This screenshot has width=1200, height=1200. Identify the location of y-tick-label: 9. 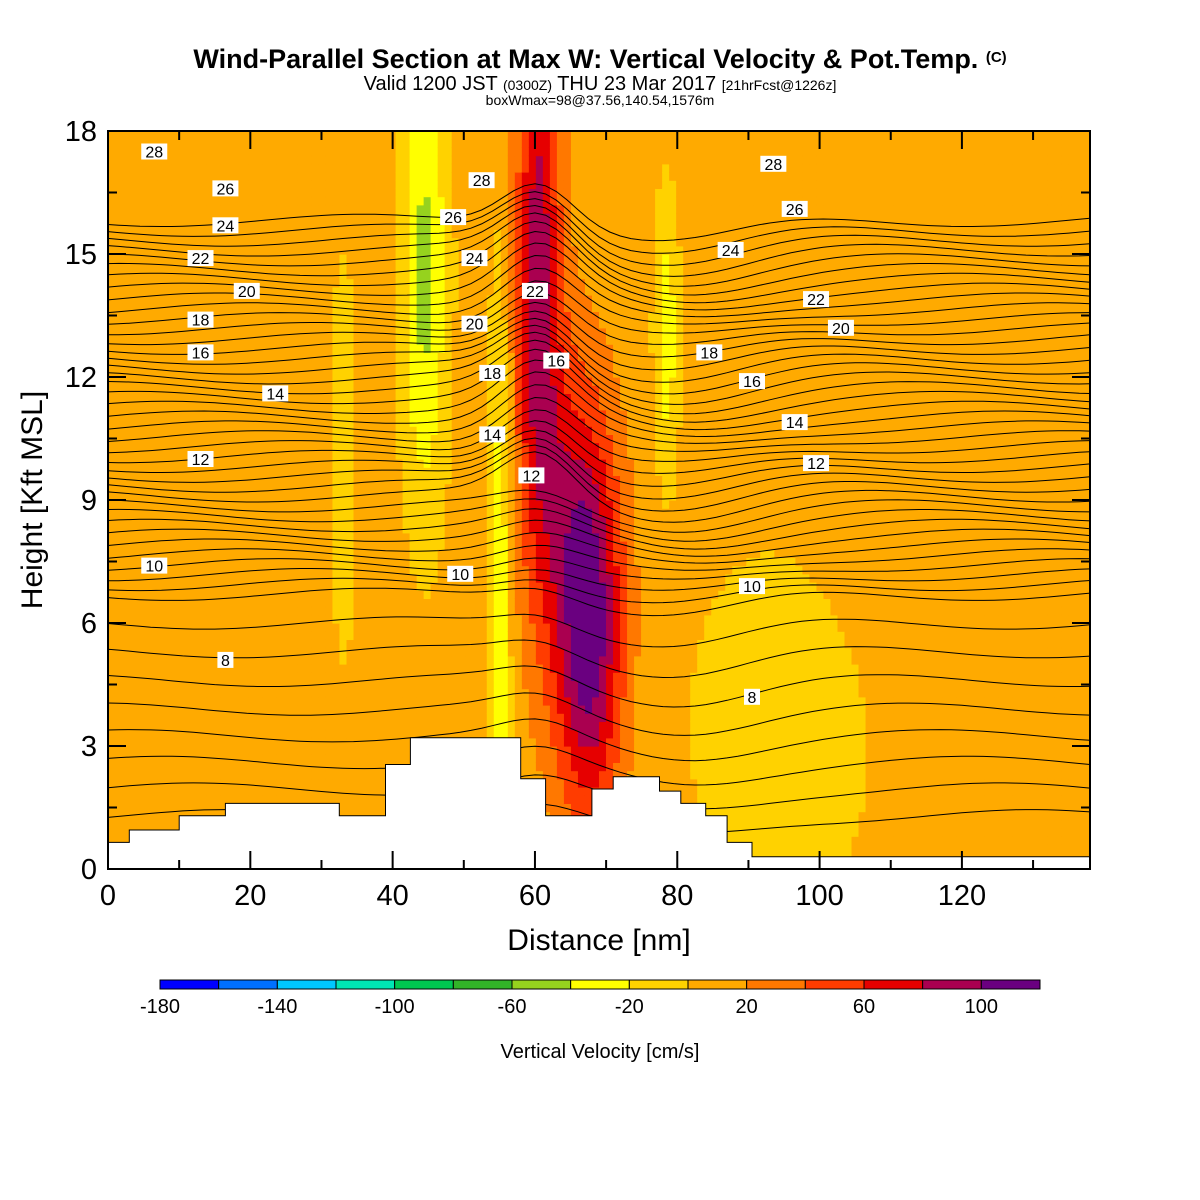
(89, 501).